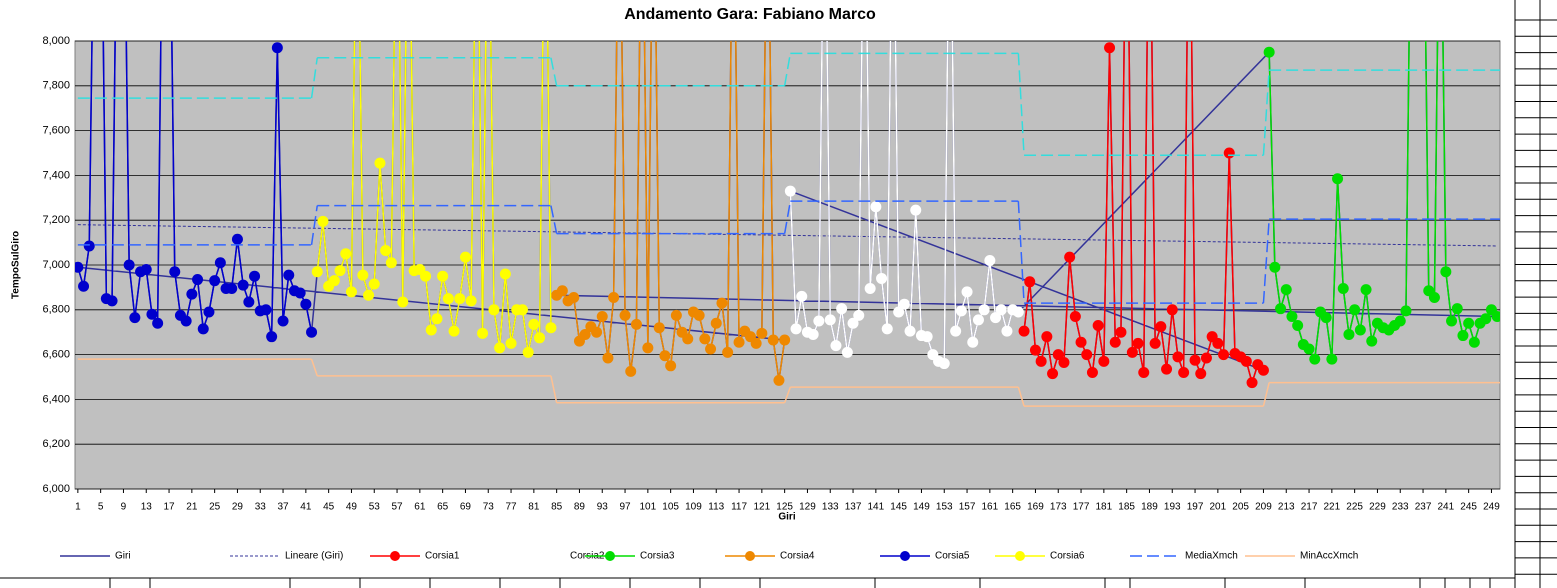 The image size is (1557, 588). Describe the element at coordinates (466, 507) in the screenshot. I see `x-tick-label: 69` at that location.